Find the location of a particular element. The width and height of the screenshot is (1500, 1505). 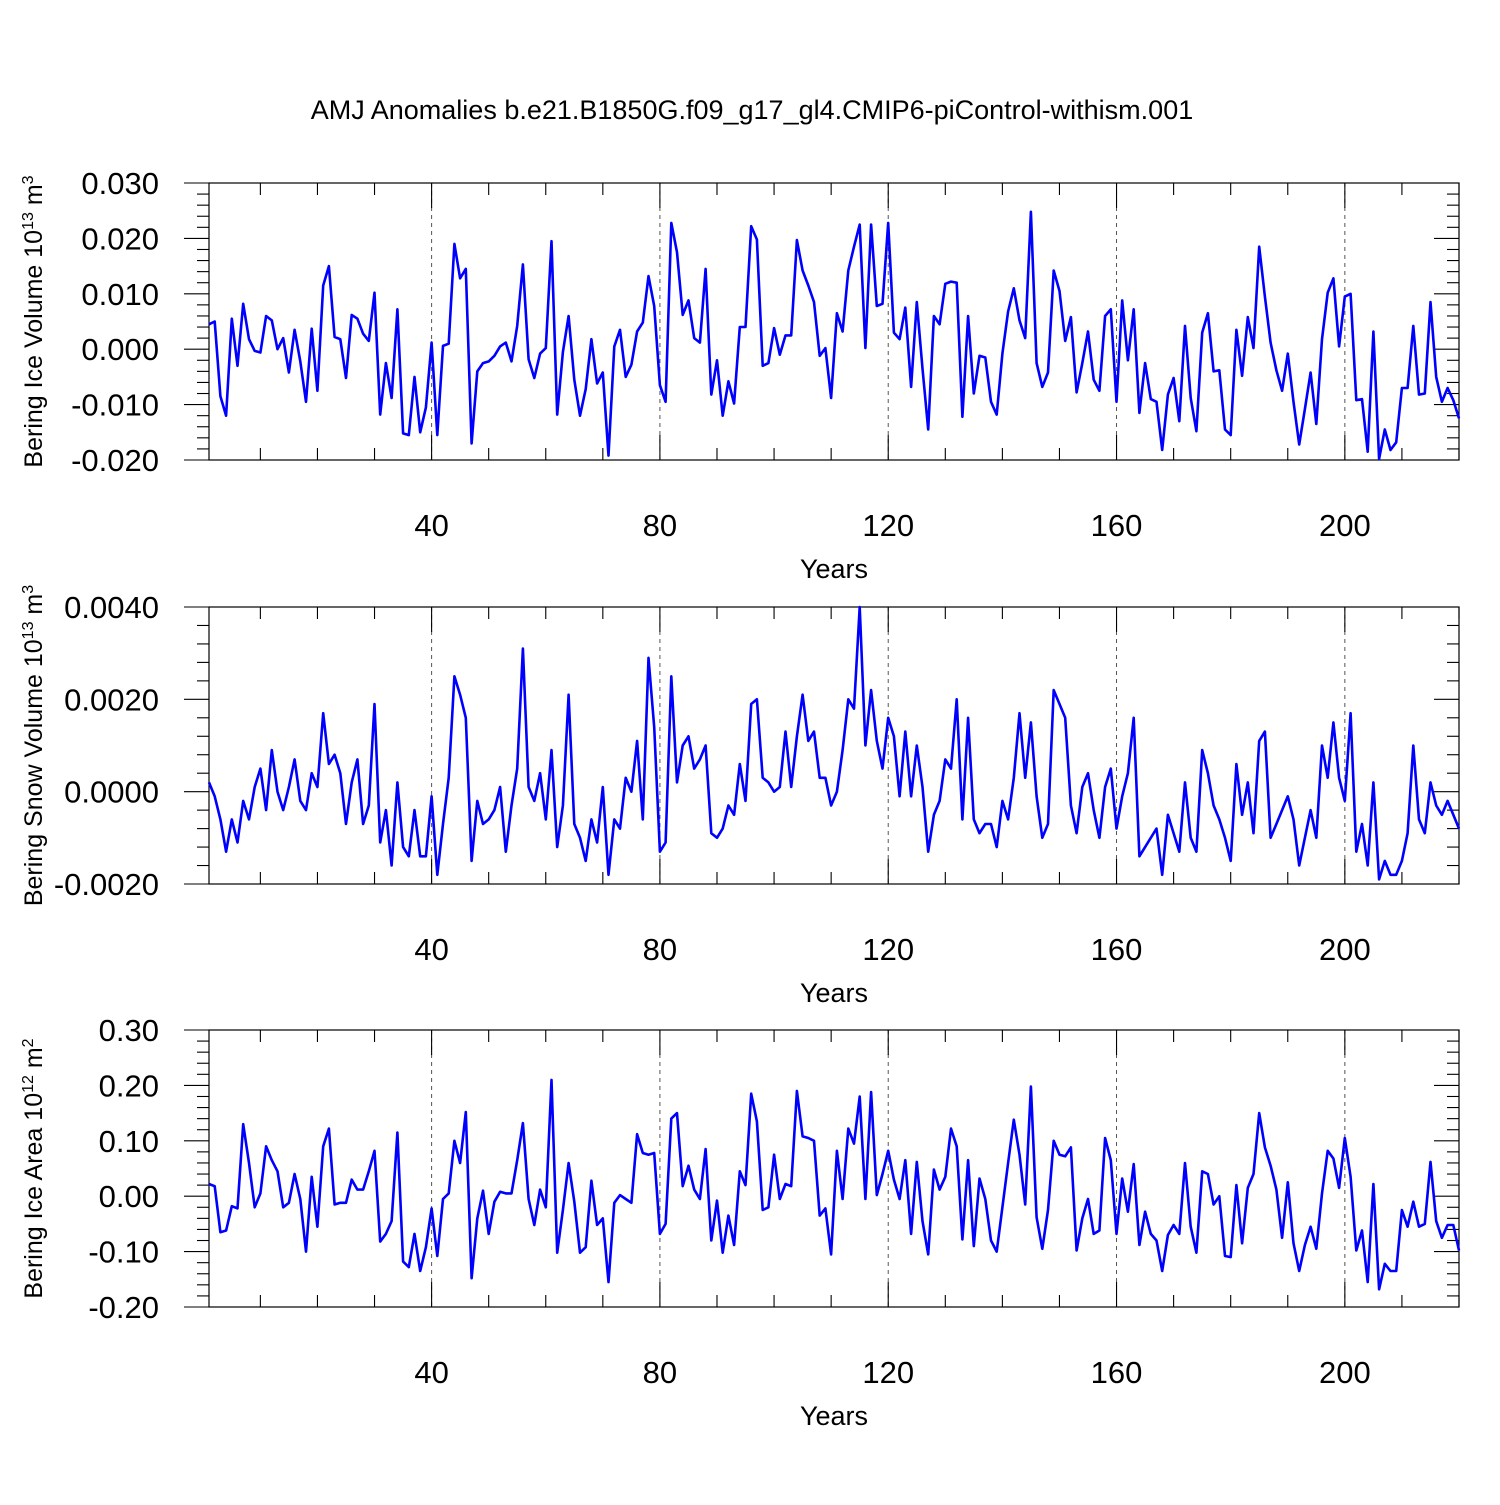

y-tick-label: 0.030 is located at coordinates (120, 183).